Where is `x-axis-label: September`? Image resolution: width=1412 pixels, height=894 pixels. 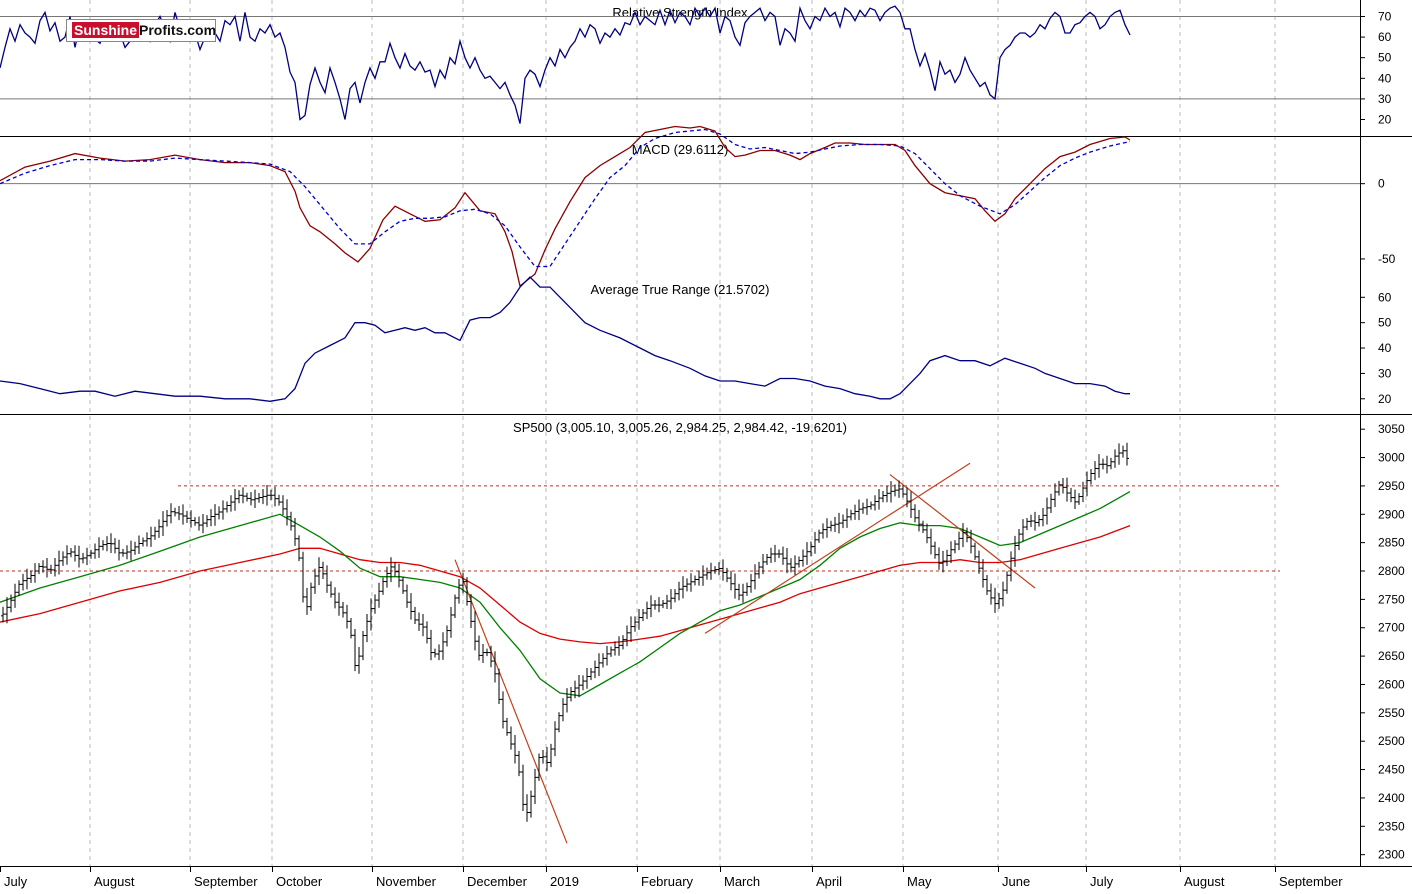
x-axis-label: September is located at coordinates (1311, 881).